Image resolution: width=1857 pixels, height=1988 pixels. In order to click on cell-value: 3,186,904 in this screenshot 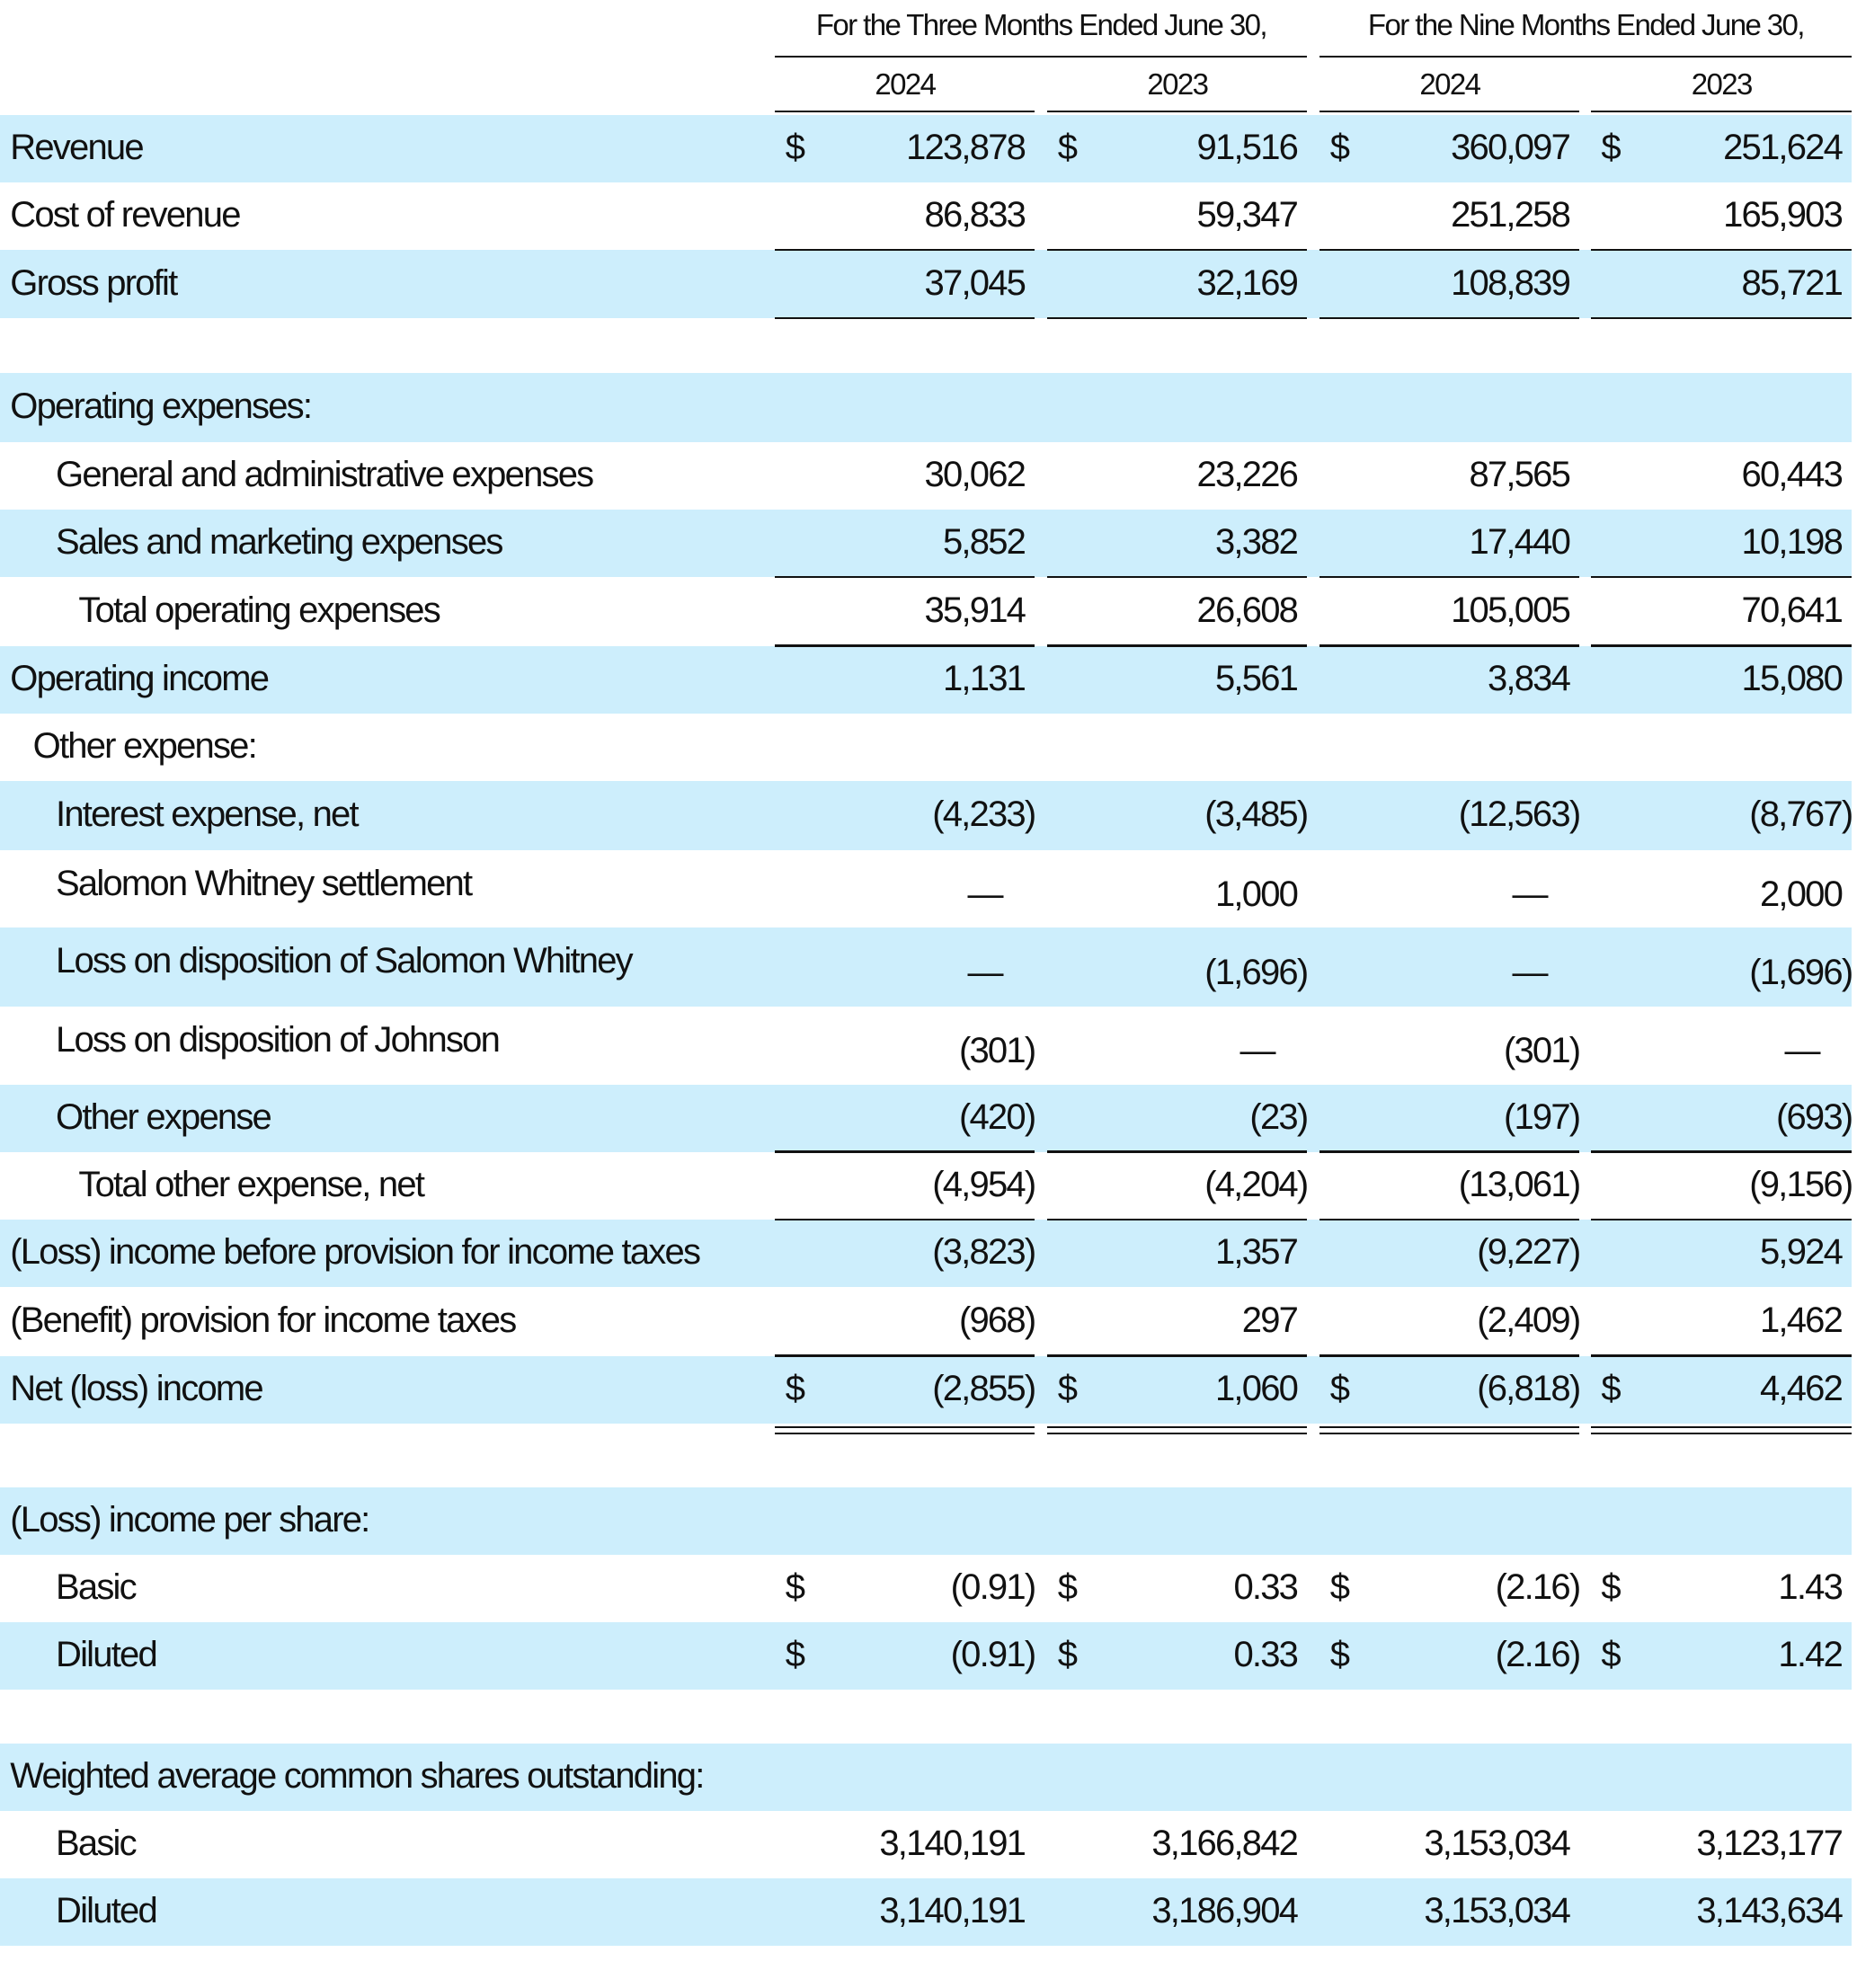, I will do `click(1225, 1911)`.